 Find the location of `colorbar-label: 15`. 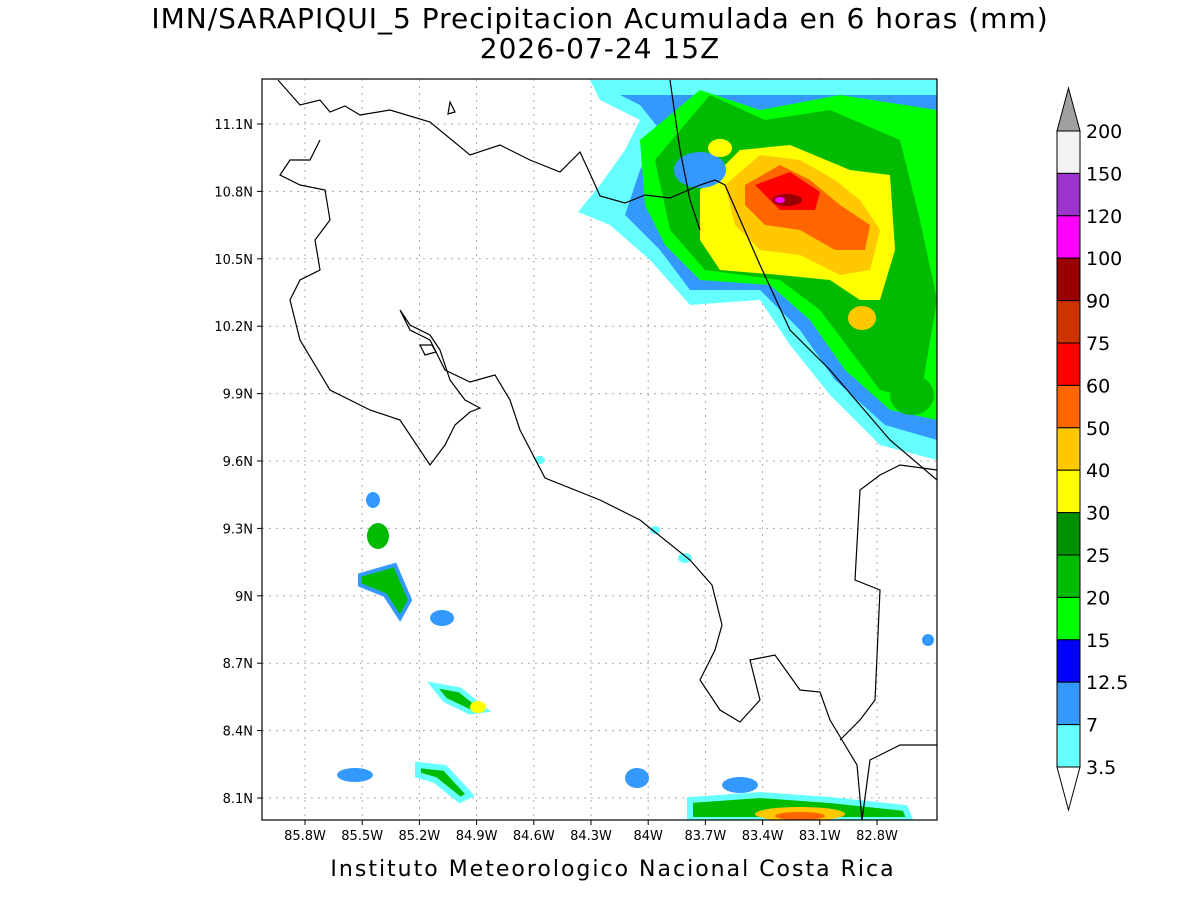

colorbar-label: 15 is located at coordinates (1098, 641).